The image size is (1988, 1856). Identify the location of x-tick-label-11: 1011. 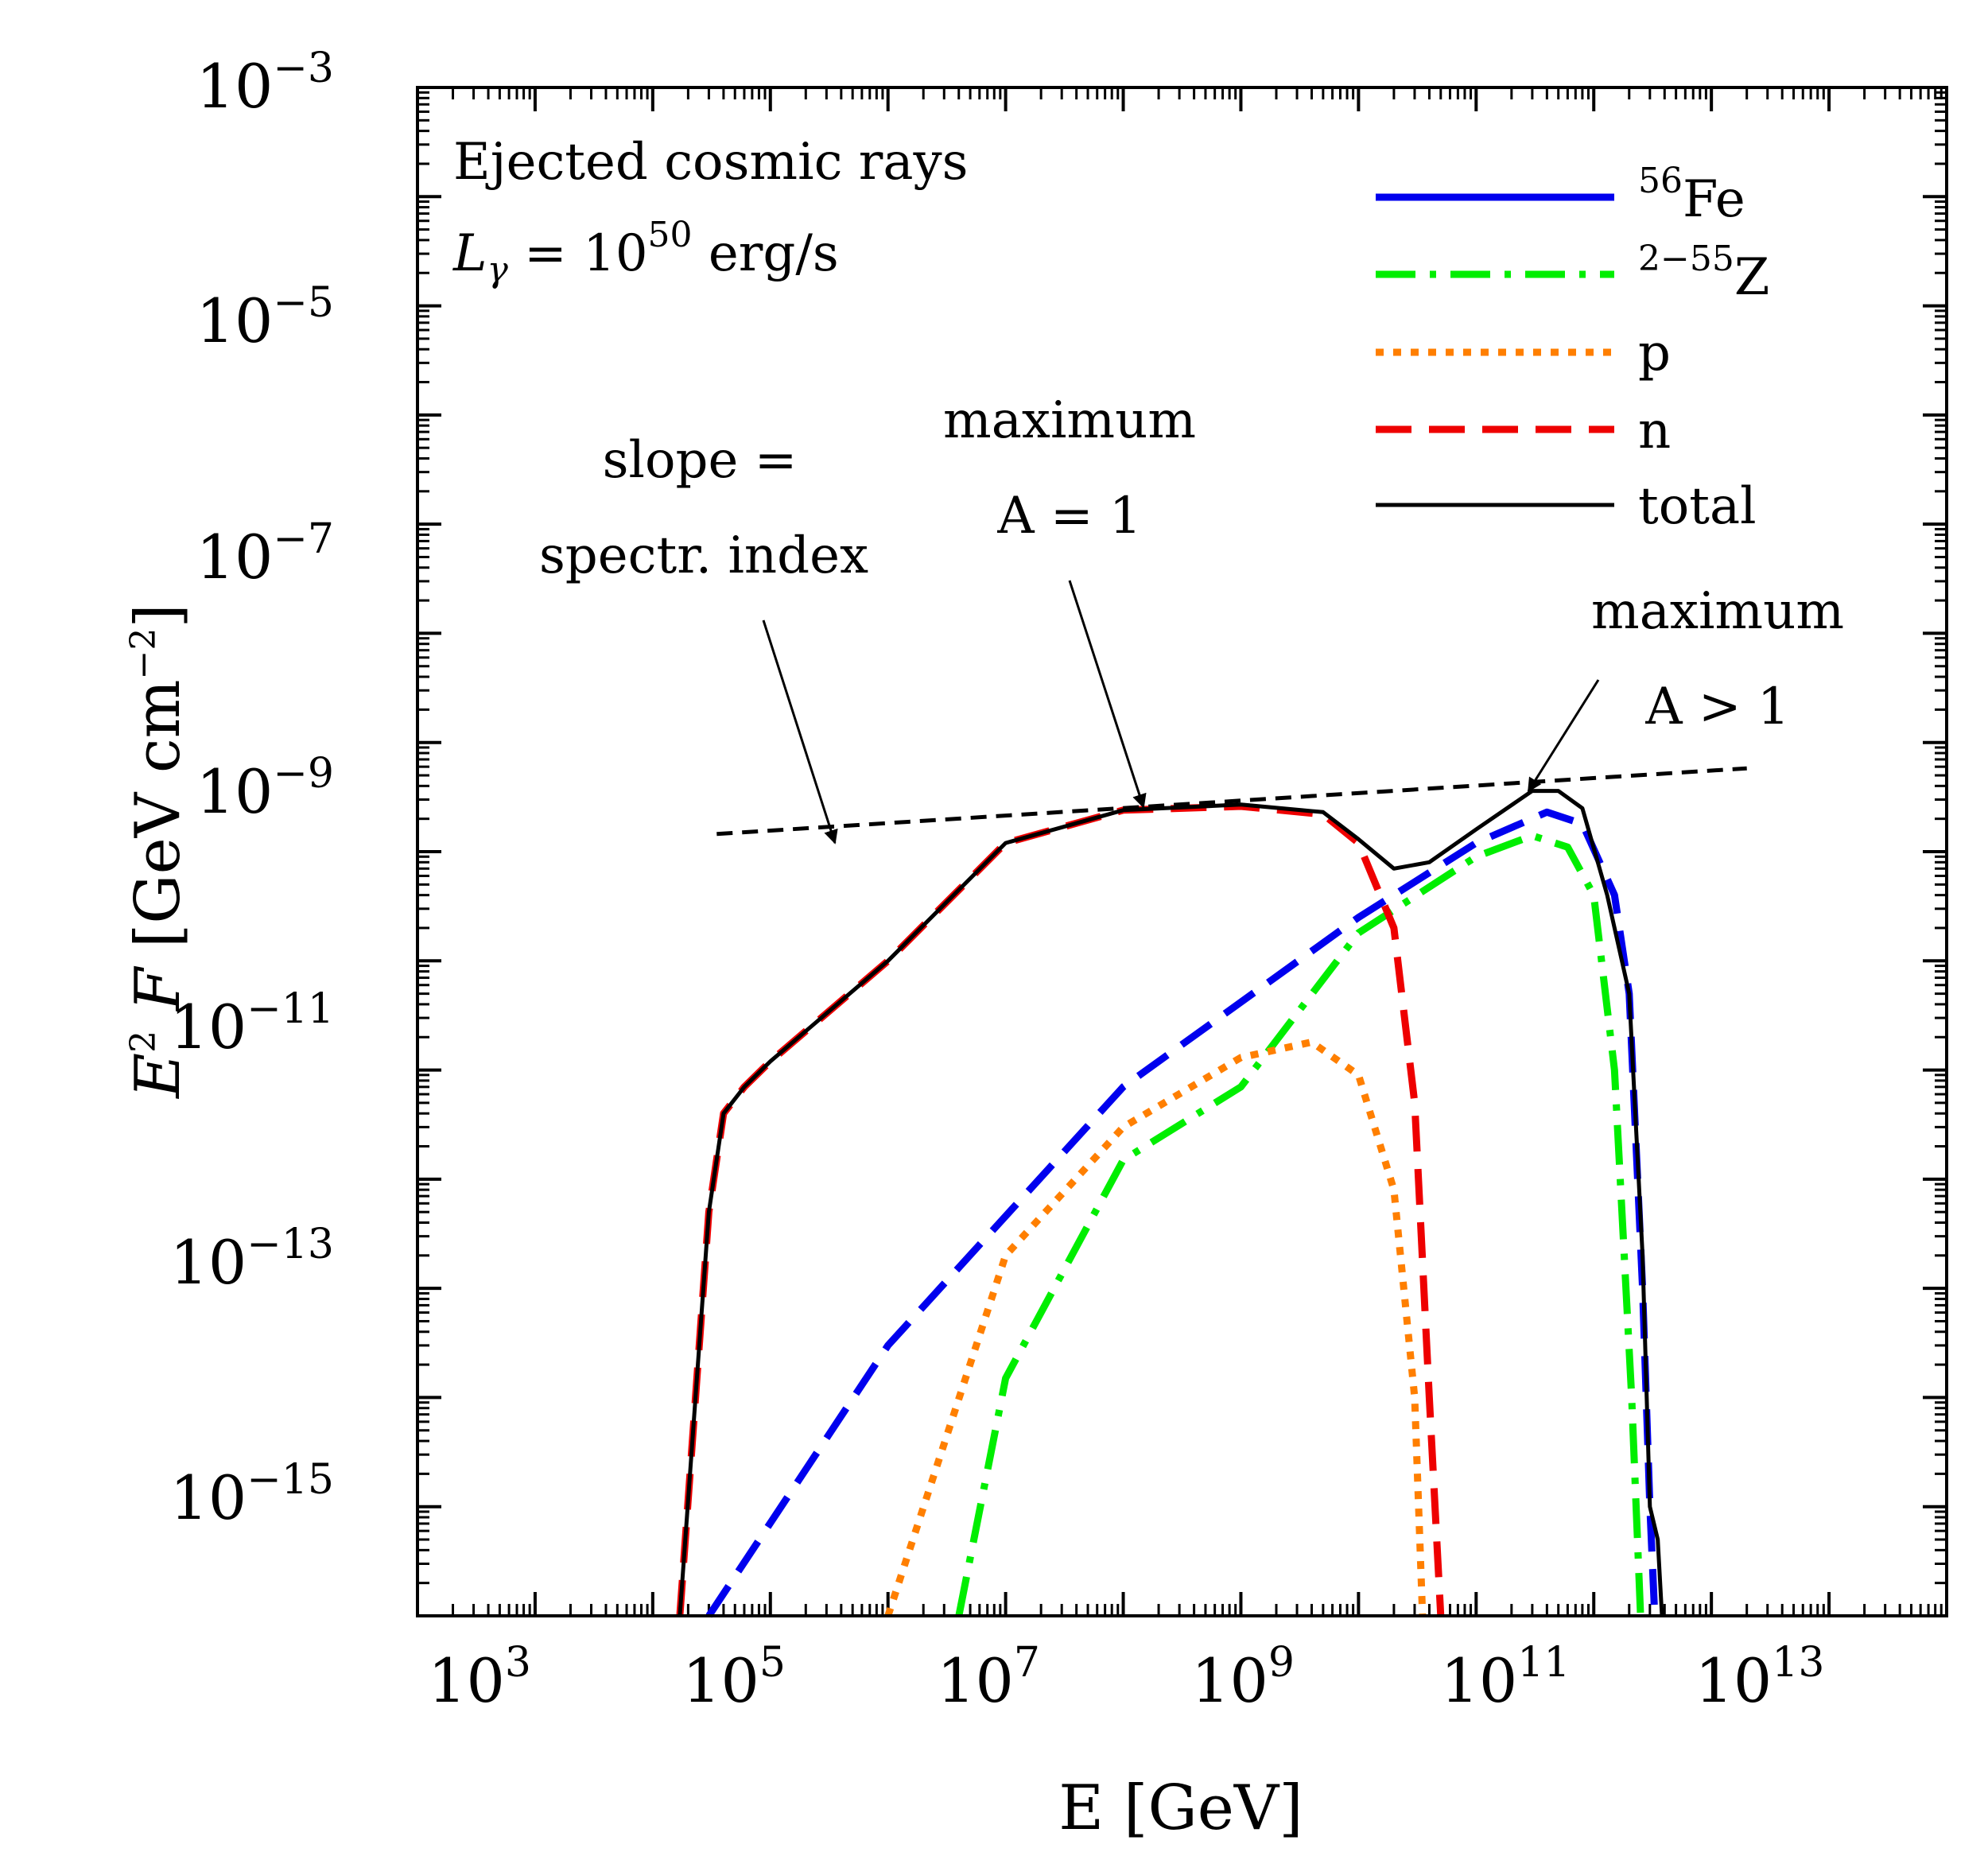
(1506, 1677).